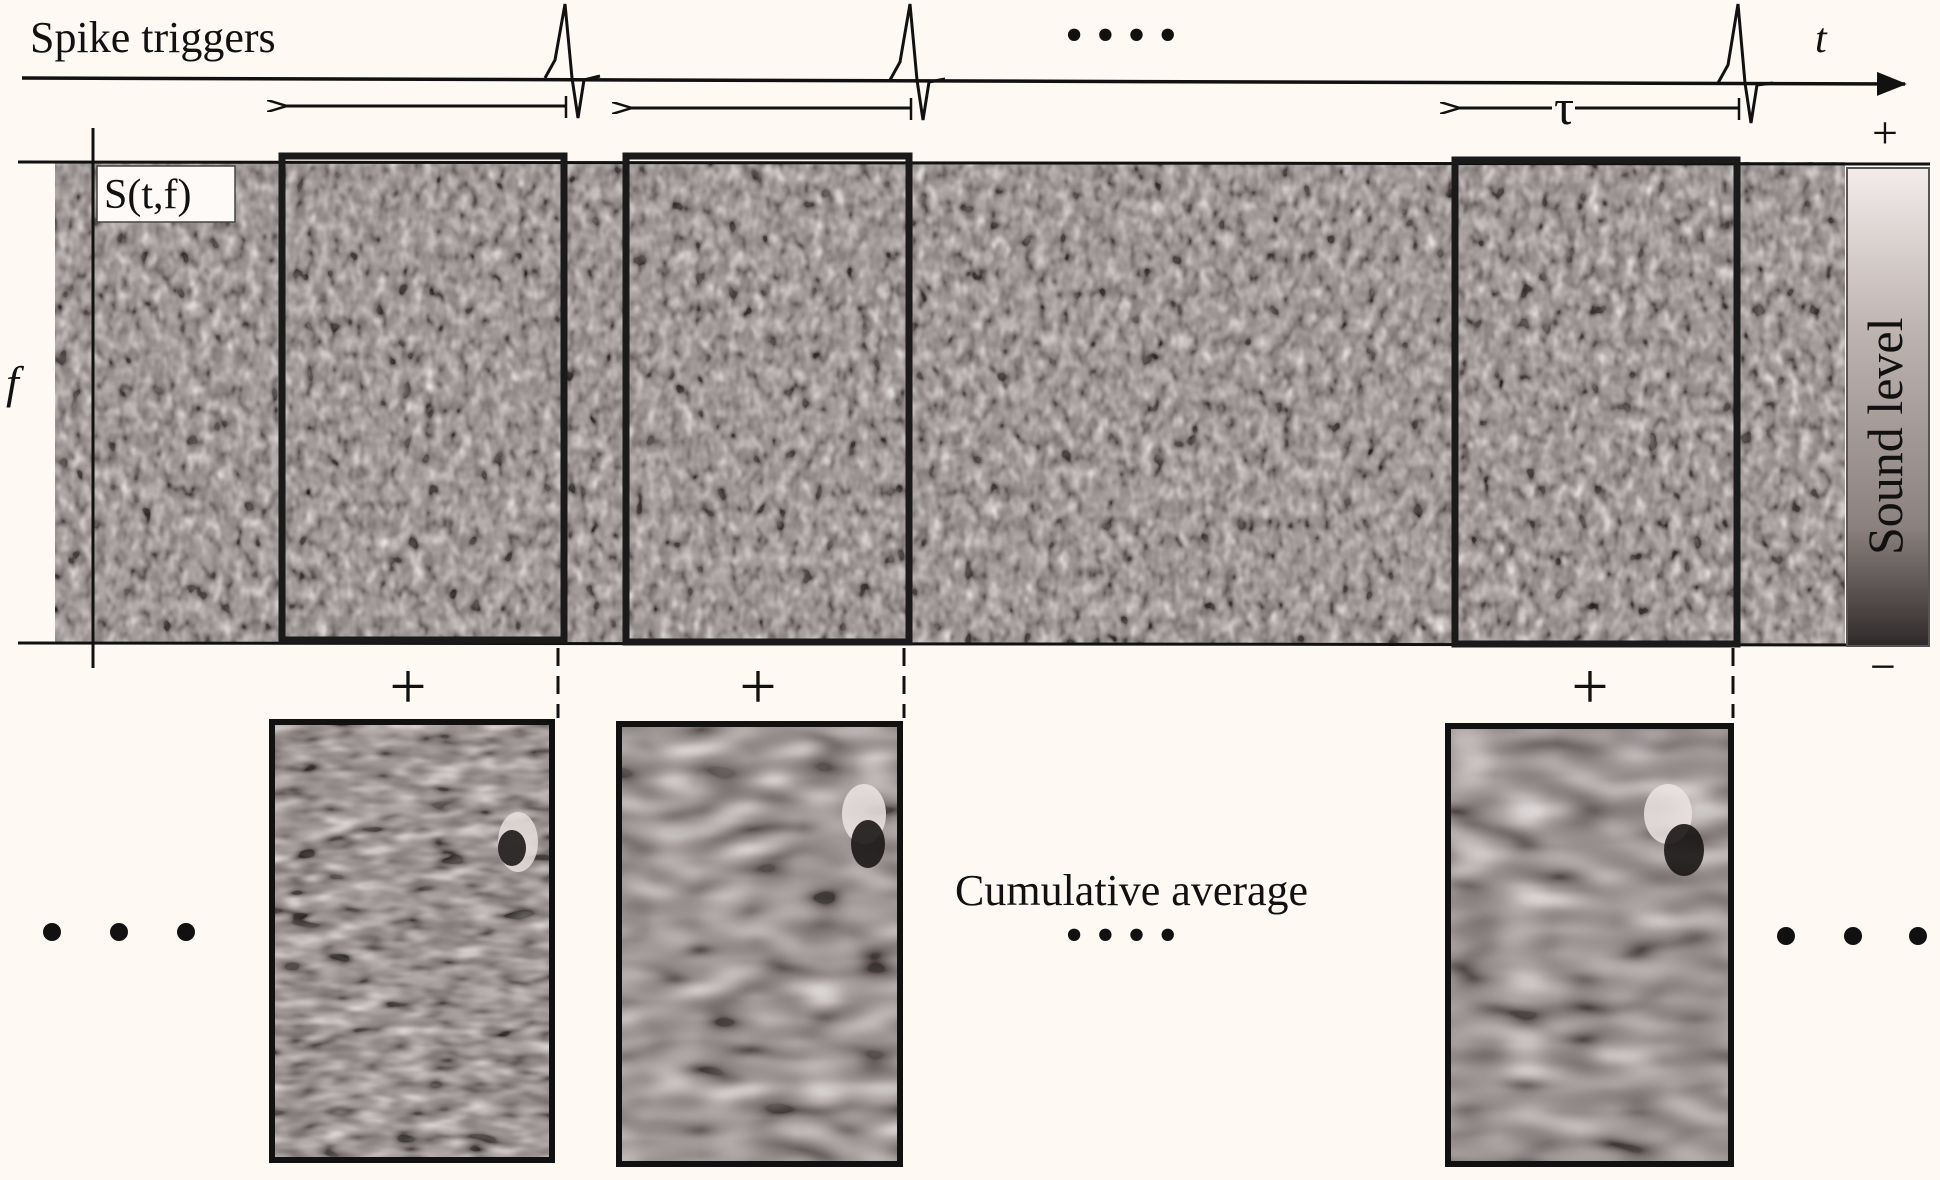  I want to click on plus-sign-2: +, so click(757, 686).